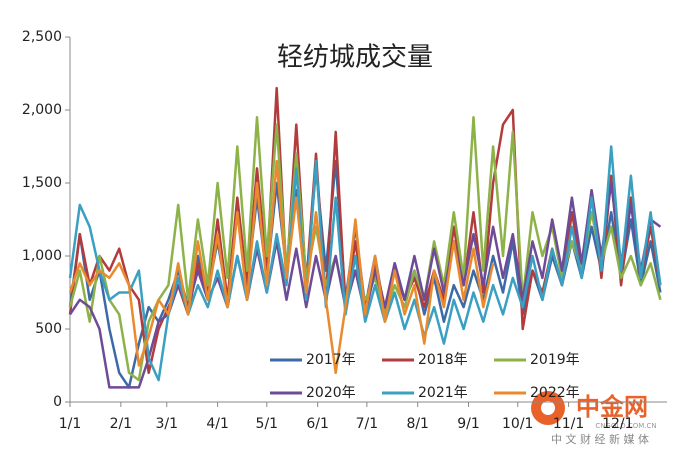  I want to click on x-tick-label: 8/1, so click(417, 424).